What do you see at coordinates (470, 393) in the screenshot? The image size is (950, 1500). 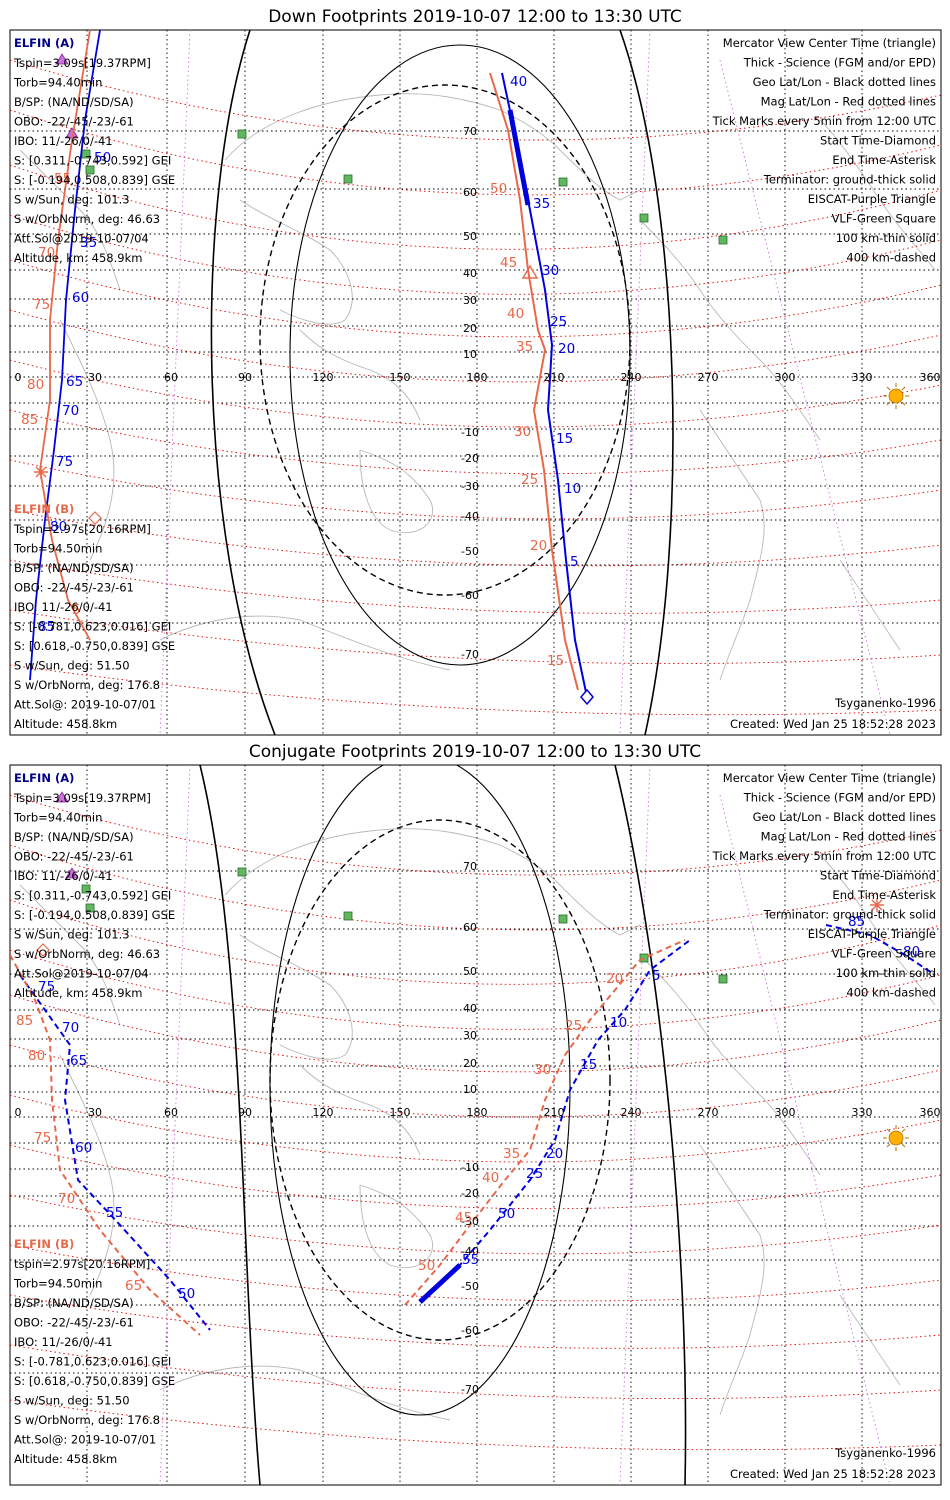 I see `latitude-tick-labels: 70 60 50 40 30 20 10 -10 -20 -30 -40 -50 -60 -70` at bounding box center [470, 393].